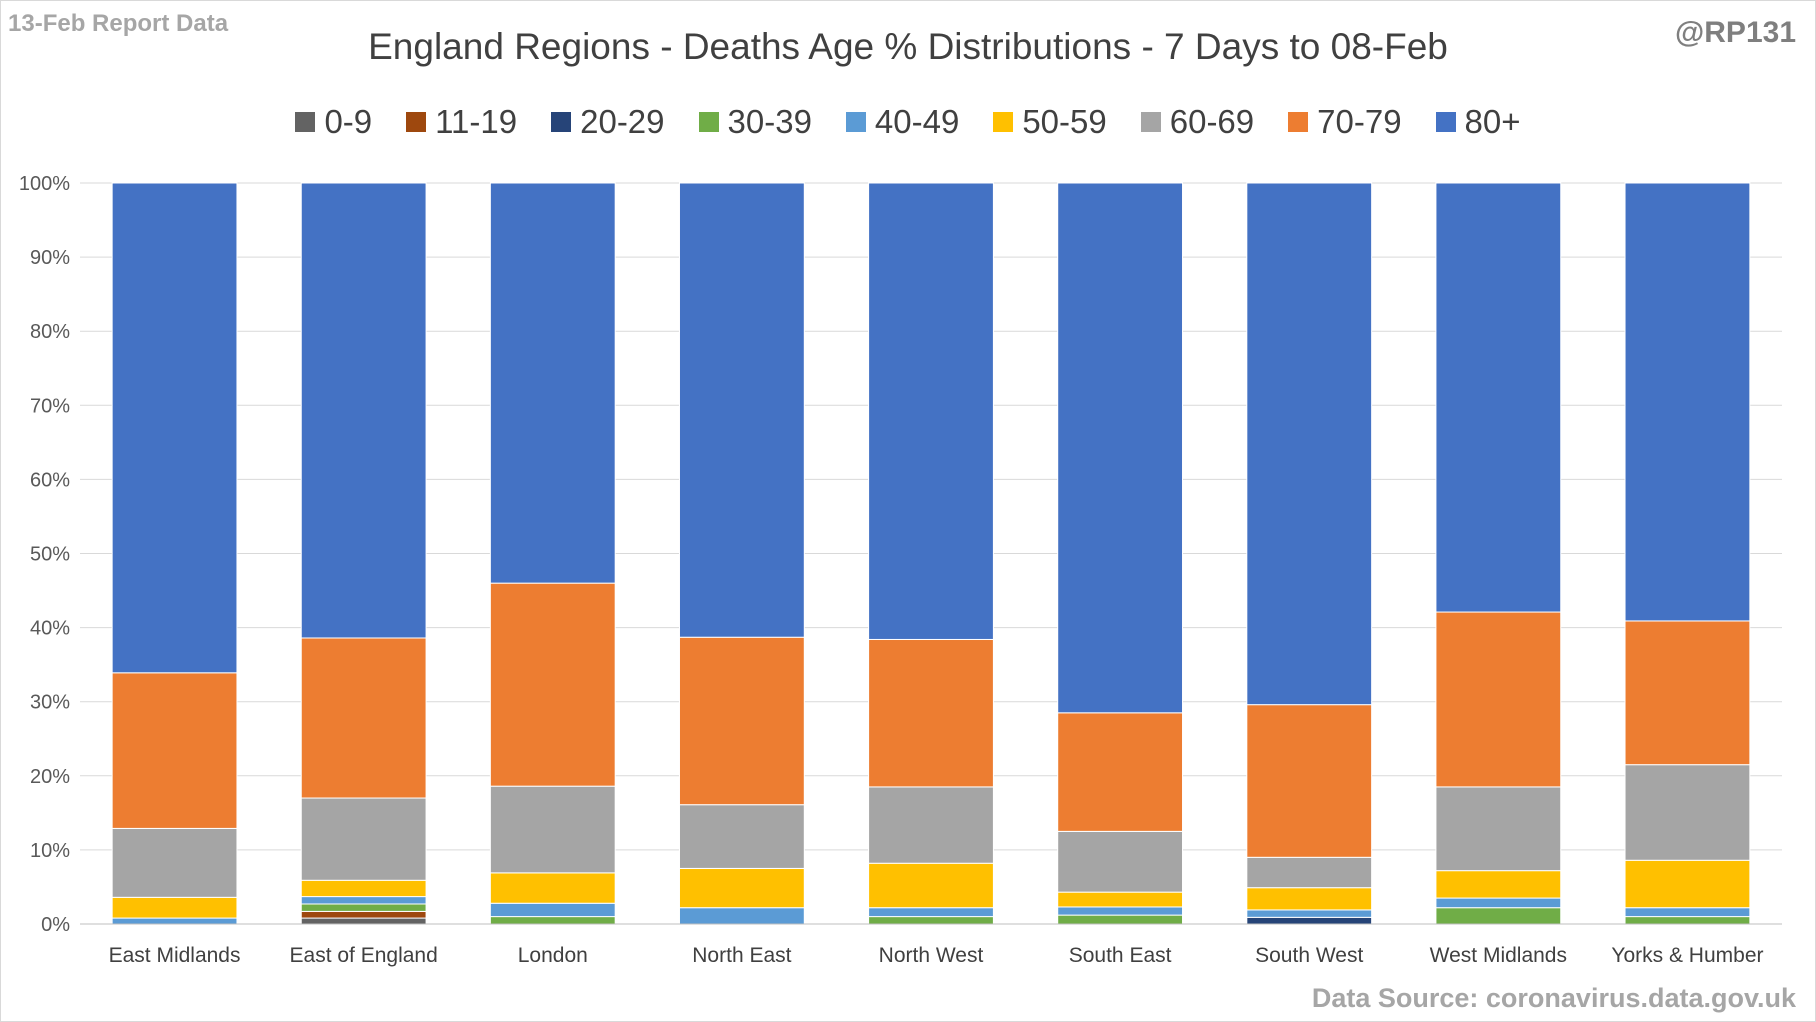 The height and width of the screenshot is (1022, 1816). What do you see at coordinates (44, 184) in the screenshot?
I see `y-tick-label: 100%` at bounding box center [44, 184].